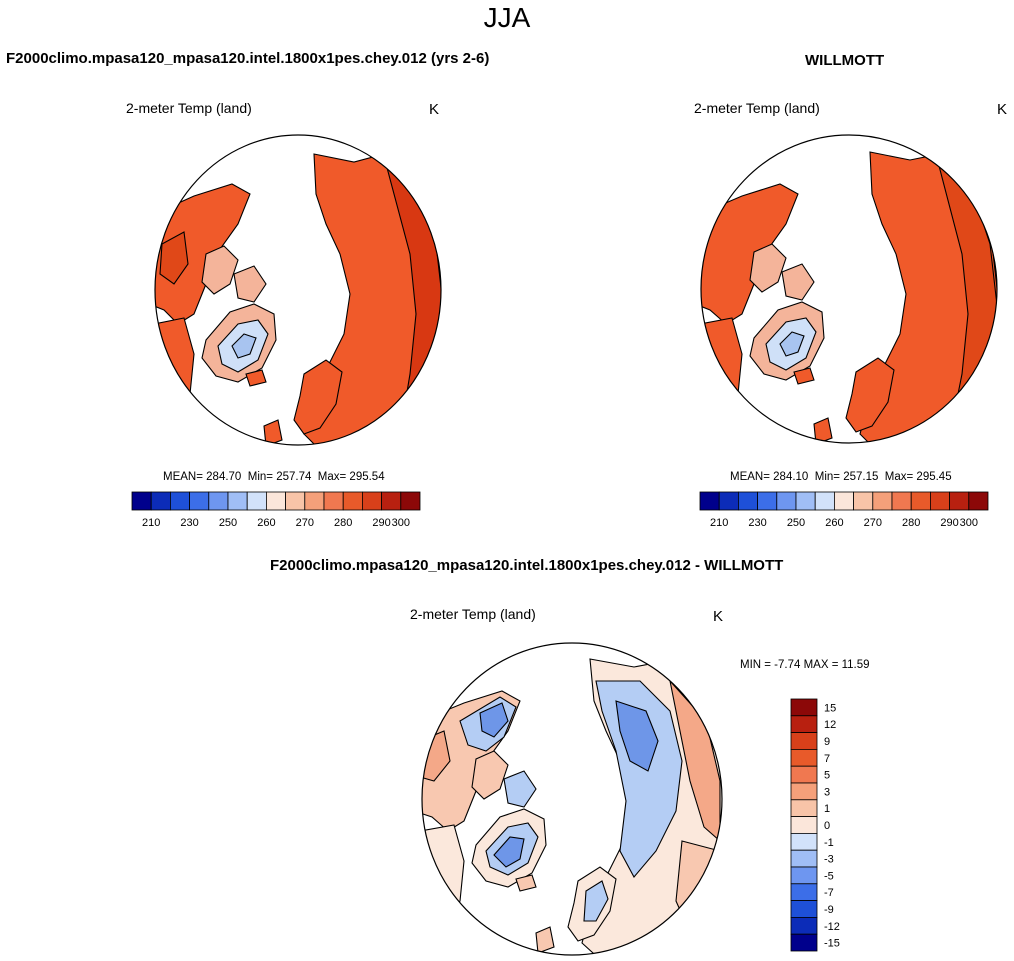 The image size is (1014, 961). I want to click on colorbar-tick-label: 12, so click(830, 725).